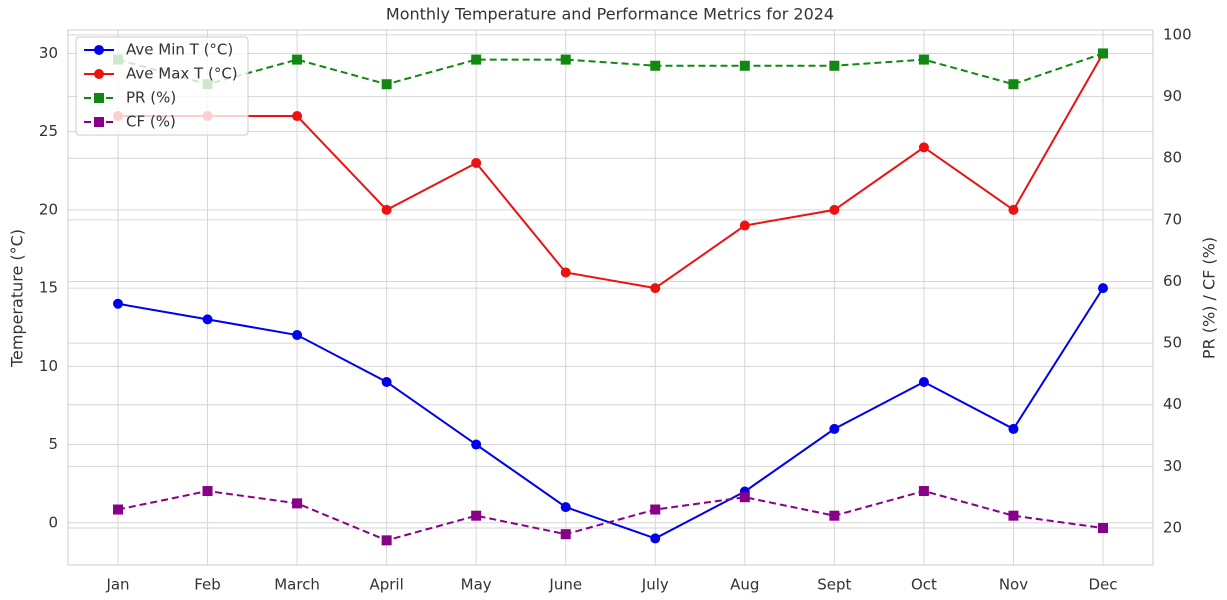 This screenshot has height=600, width=1227. Describe the element at coordinates (1172, 466) in the screenshot. I see `y2-tick-label: 30` at that location.